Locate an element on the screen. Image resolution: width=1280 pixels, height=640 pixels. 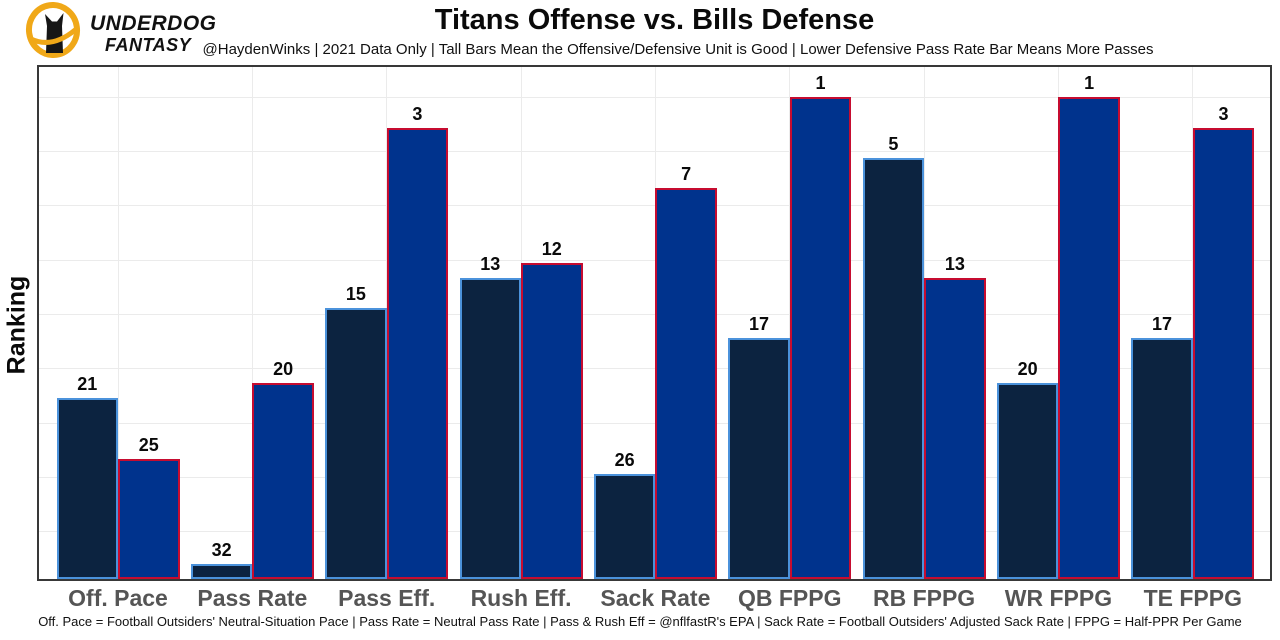
bar-value-label: 32 is located at coordinates (221, 549).